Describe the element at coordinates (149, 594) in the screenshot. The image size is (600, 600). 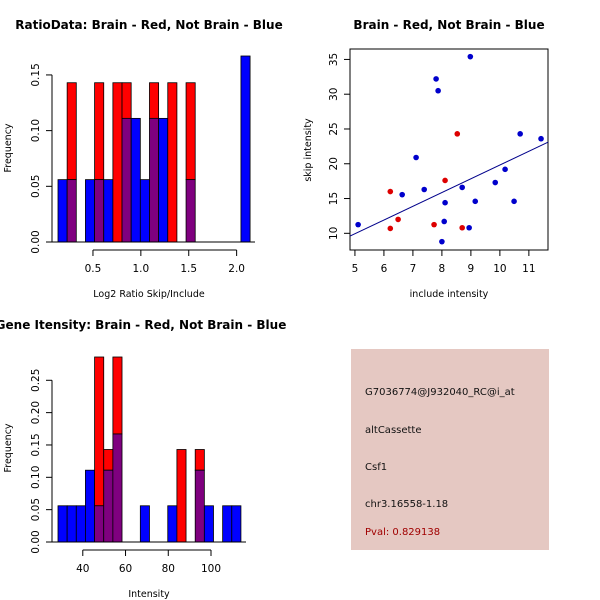
I see `gene-intensity-xlabel: Intensity` at that location.